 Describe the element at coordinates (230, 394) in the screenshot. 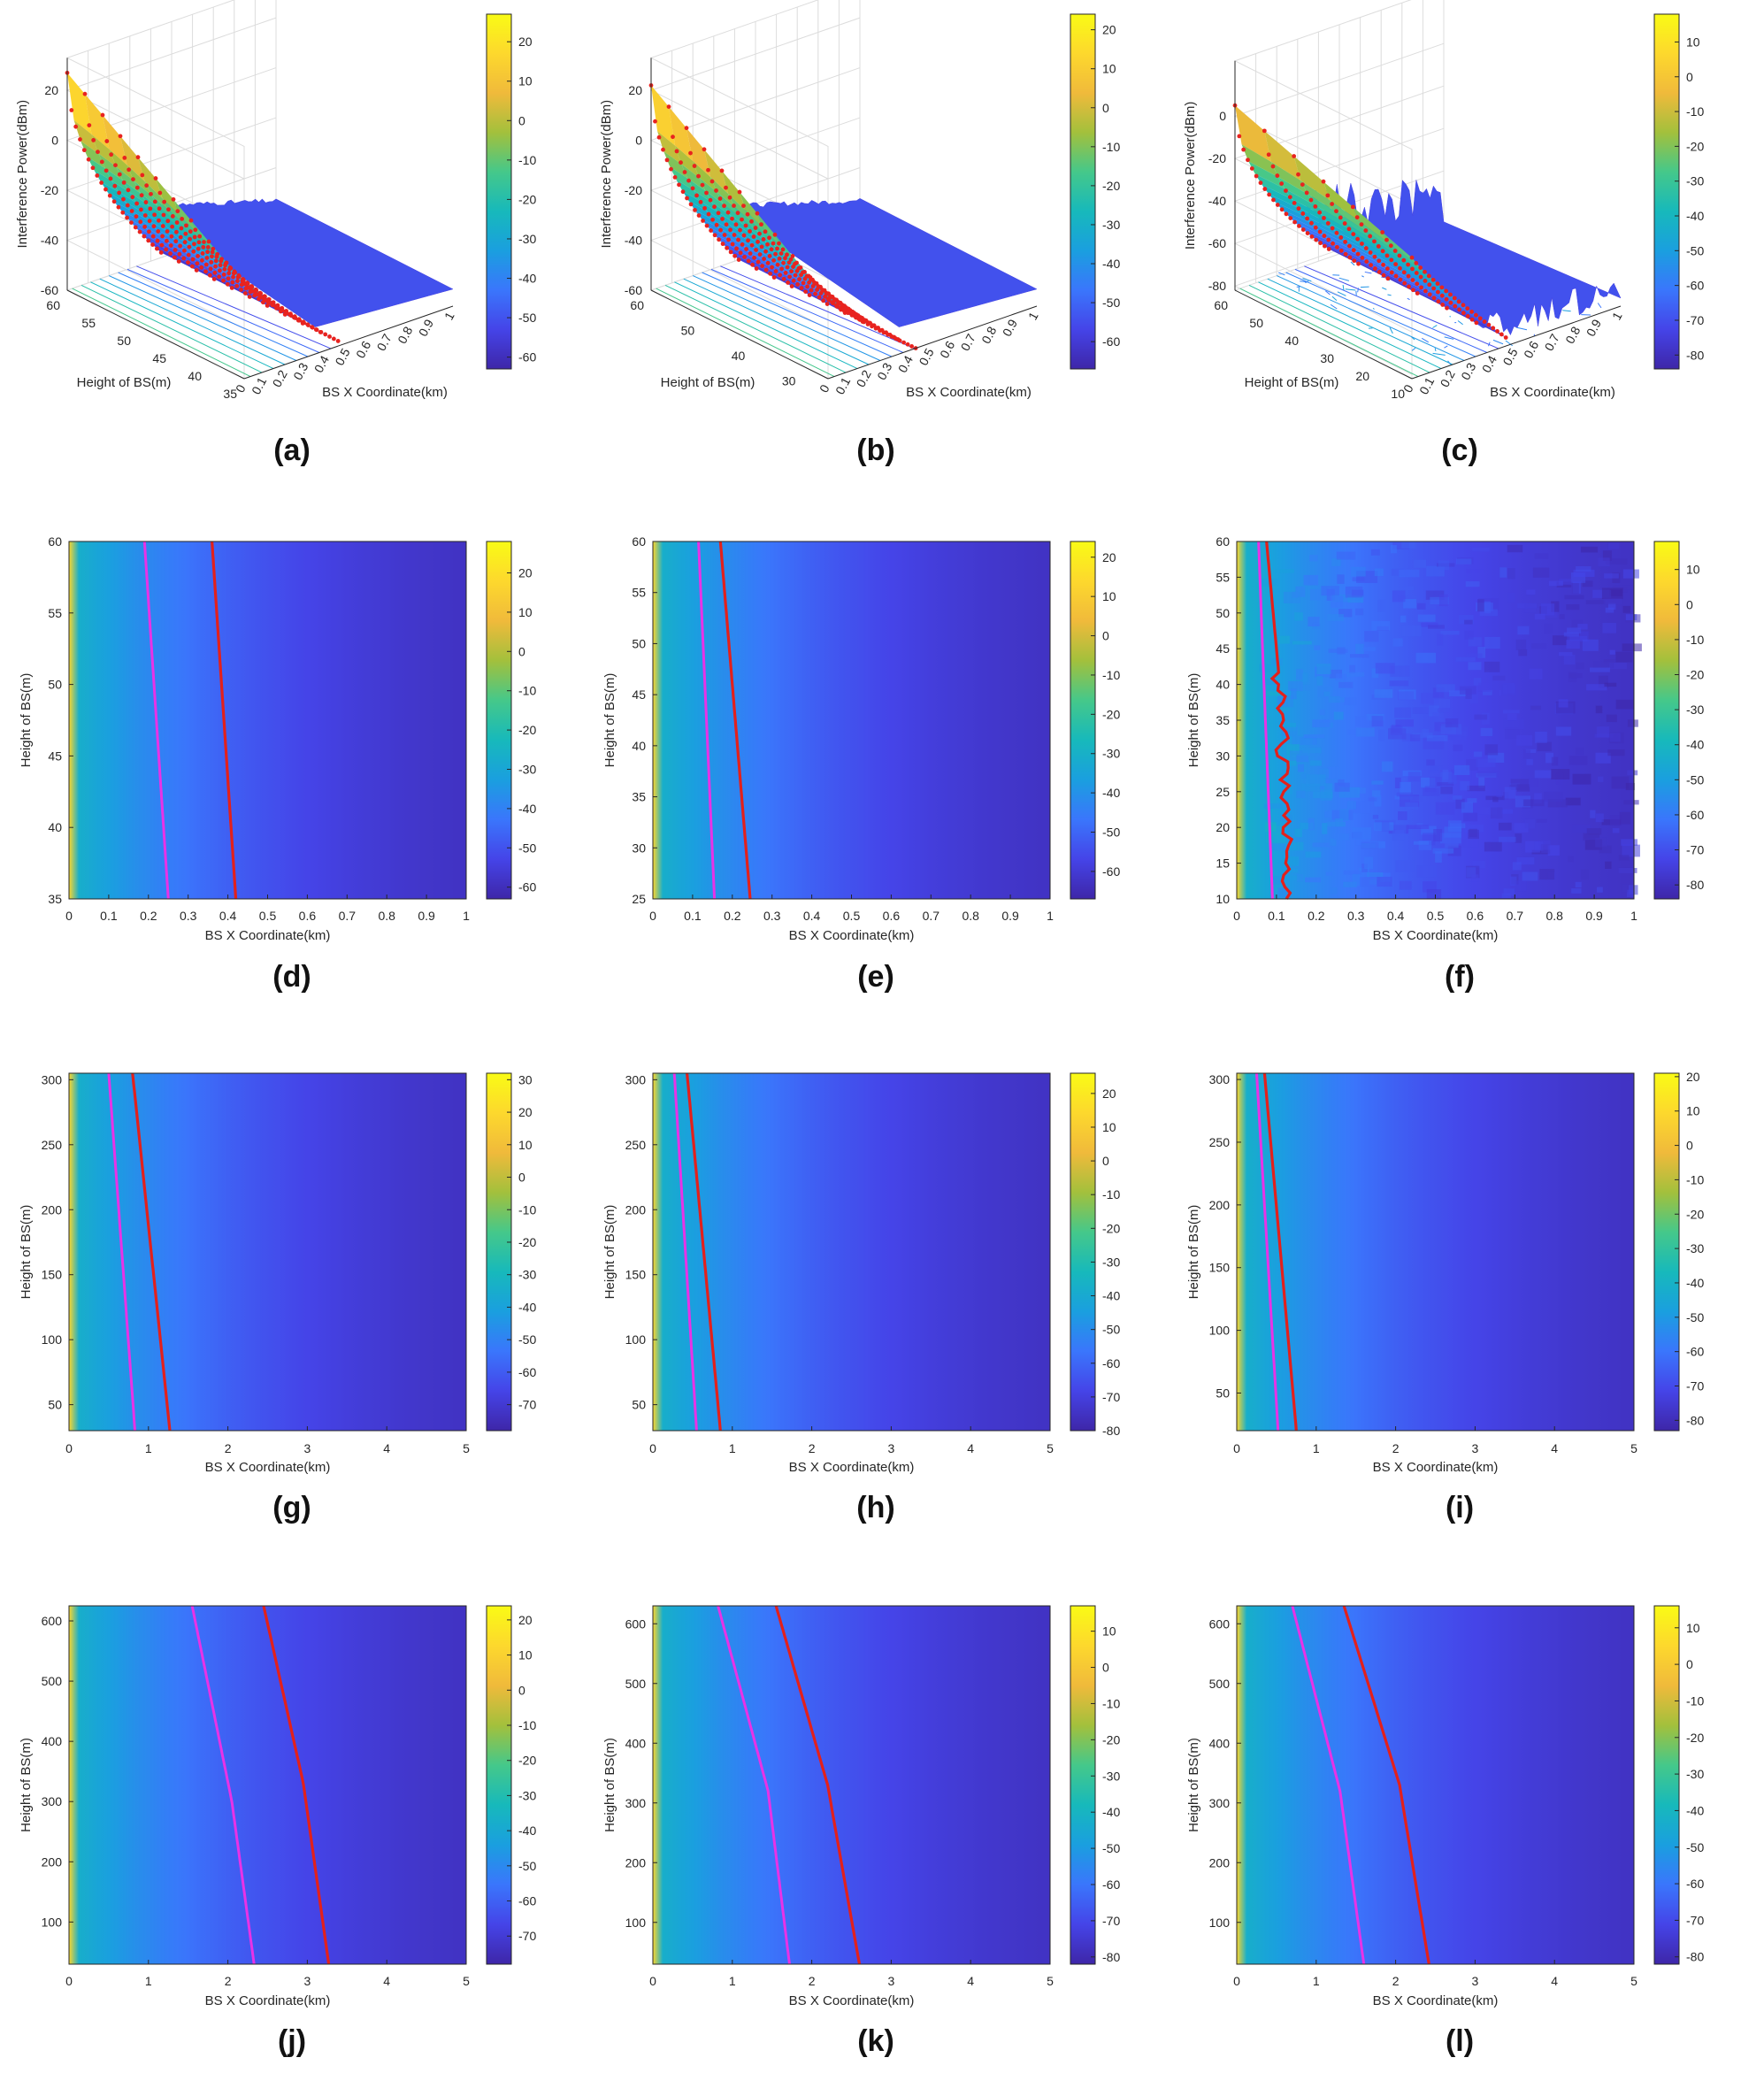

I see `y-tick-label: 35` at that location.